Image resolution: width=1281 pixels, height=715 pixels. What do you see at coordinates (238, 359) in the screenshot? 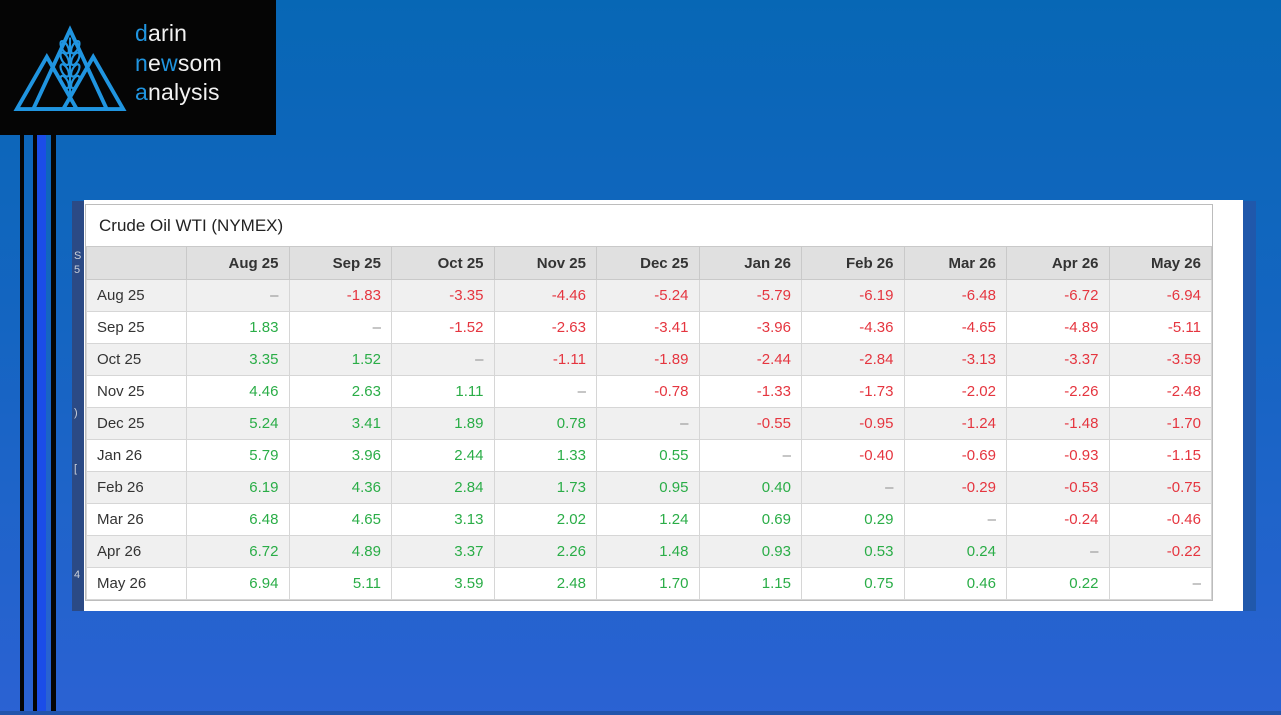
I see `spread-value-cell: 3.35` at bounding box center [238, 359].